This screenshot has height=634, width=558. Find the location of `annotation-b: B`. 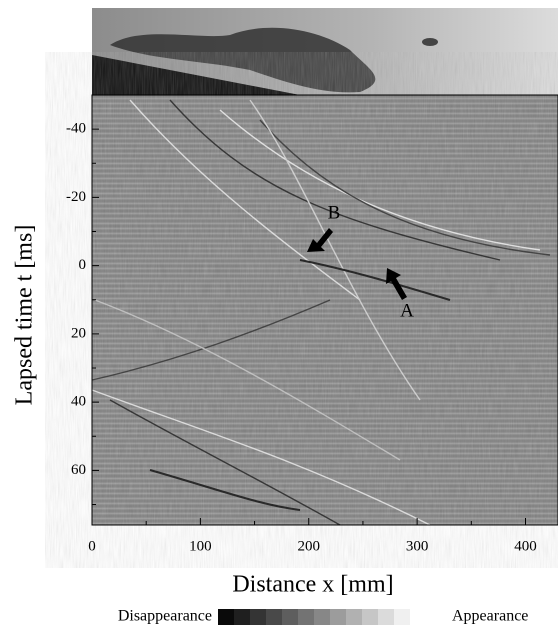

annotation-b: B is located at coordinates (334, 212).